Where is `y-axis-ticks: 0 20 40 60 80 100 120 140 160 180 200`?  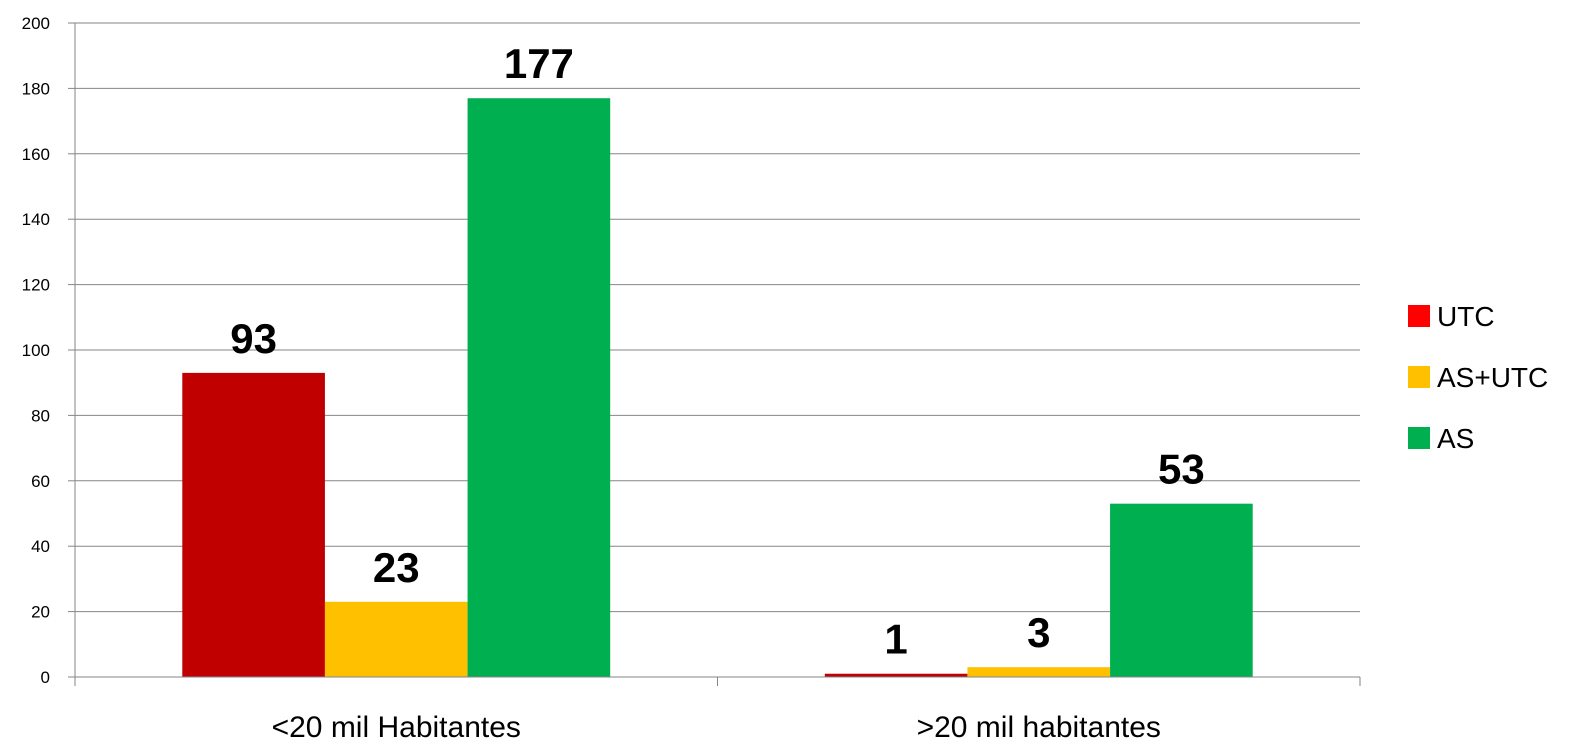 y-axis-ticks: 0 20 40 60 80 100 120 140 160 180 200 is located at coordinates (48, 350).